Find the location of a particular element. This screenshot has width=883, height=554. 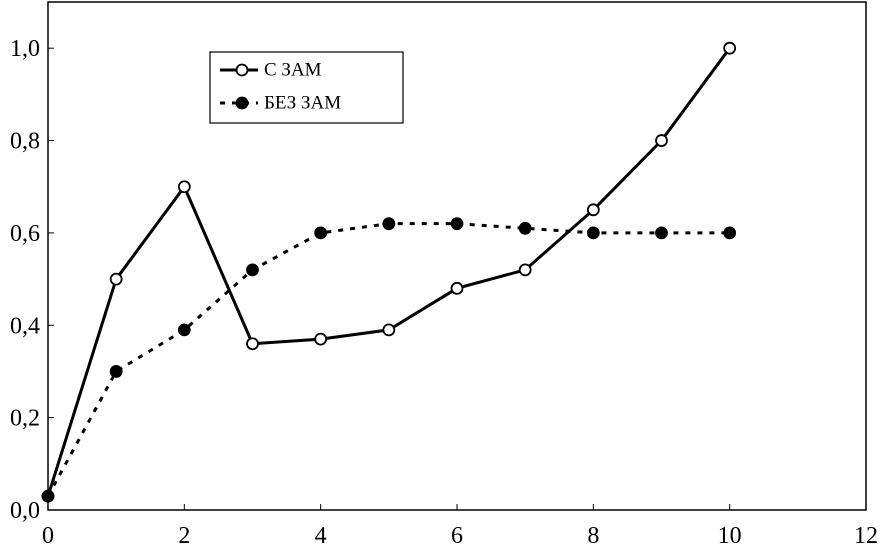

x-tick-label: 8 is located at coordinates (593, 536).